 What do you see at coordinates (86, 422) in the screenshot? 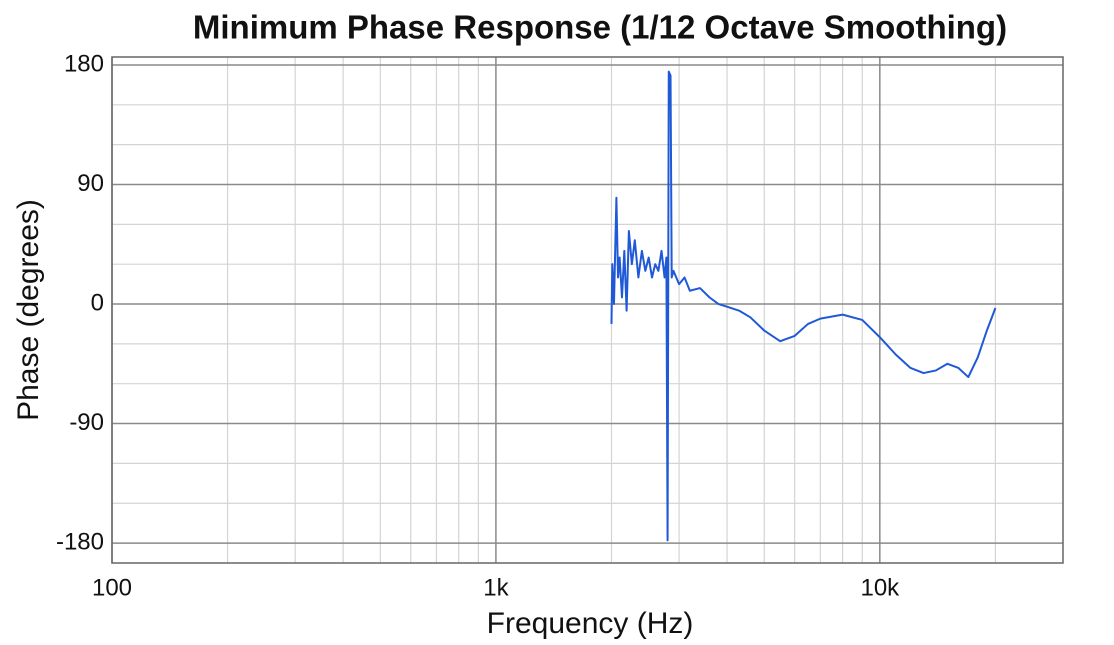
I see `y-tick-label: -90` at bounding box center [86, 422].